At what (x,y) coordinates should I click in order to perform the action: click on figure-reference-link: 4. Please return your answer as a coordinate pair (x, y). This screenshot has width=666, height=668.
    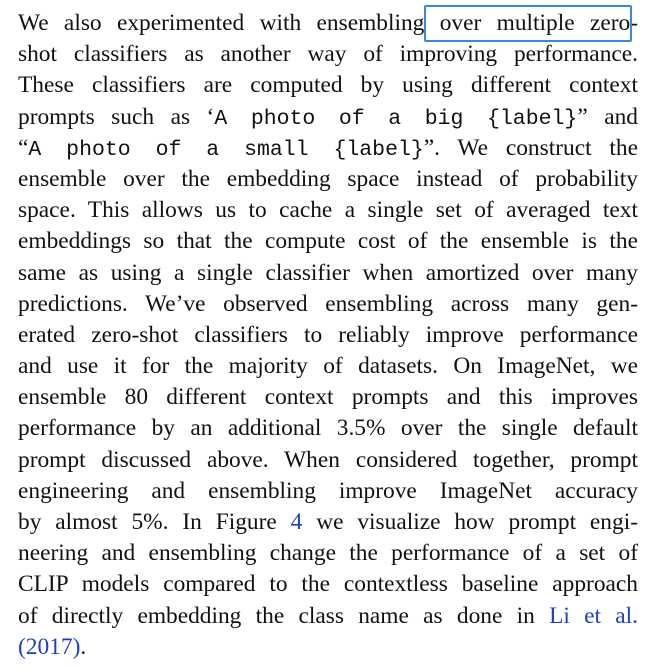
    Looking at the image, I should click on (296, 522).